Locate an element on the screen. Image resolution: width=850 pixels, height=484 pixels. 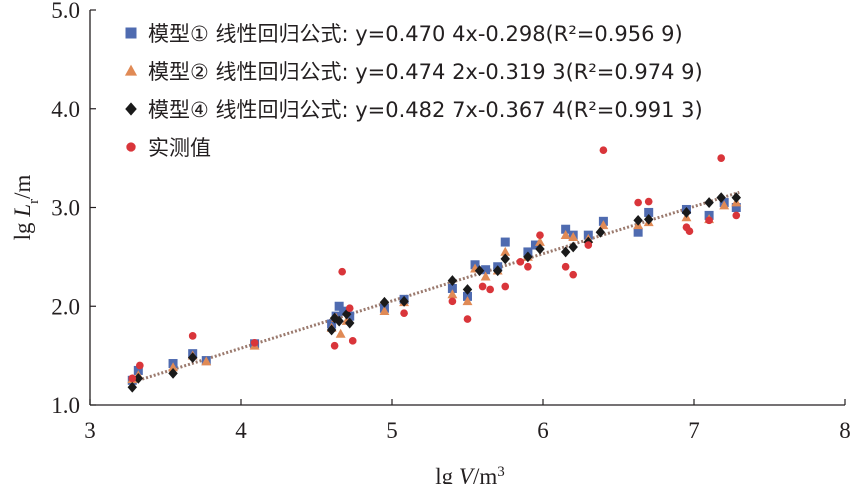
legend-measured-marker is located at coordinates (131, 147).